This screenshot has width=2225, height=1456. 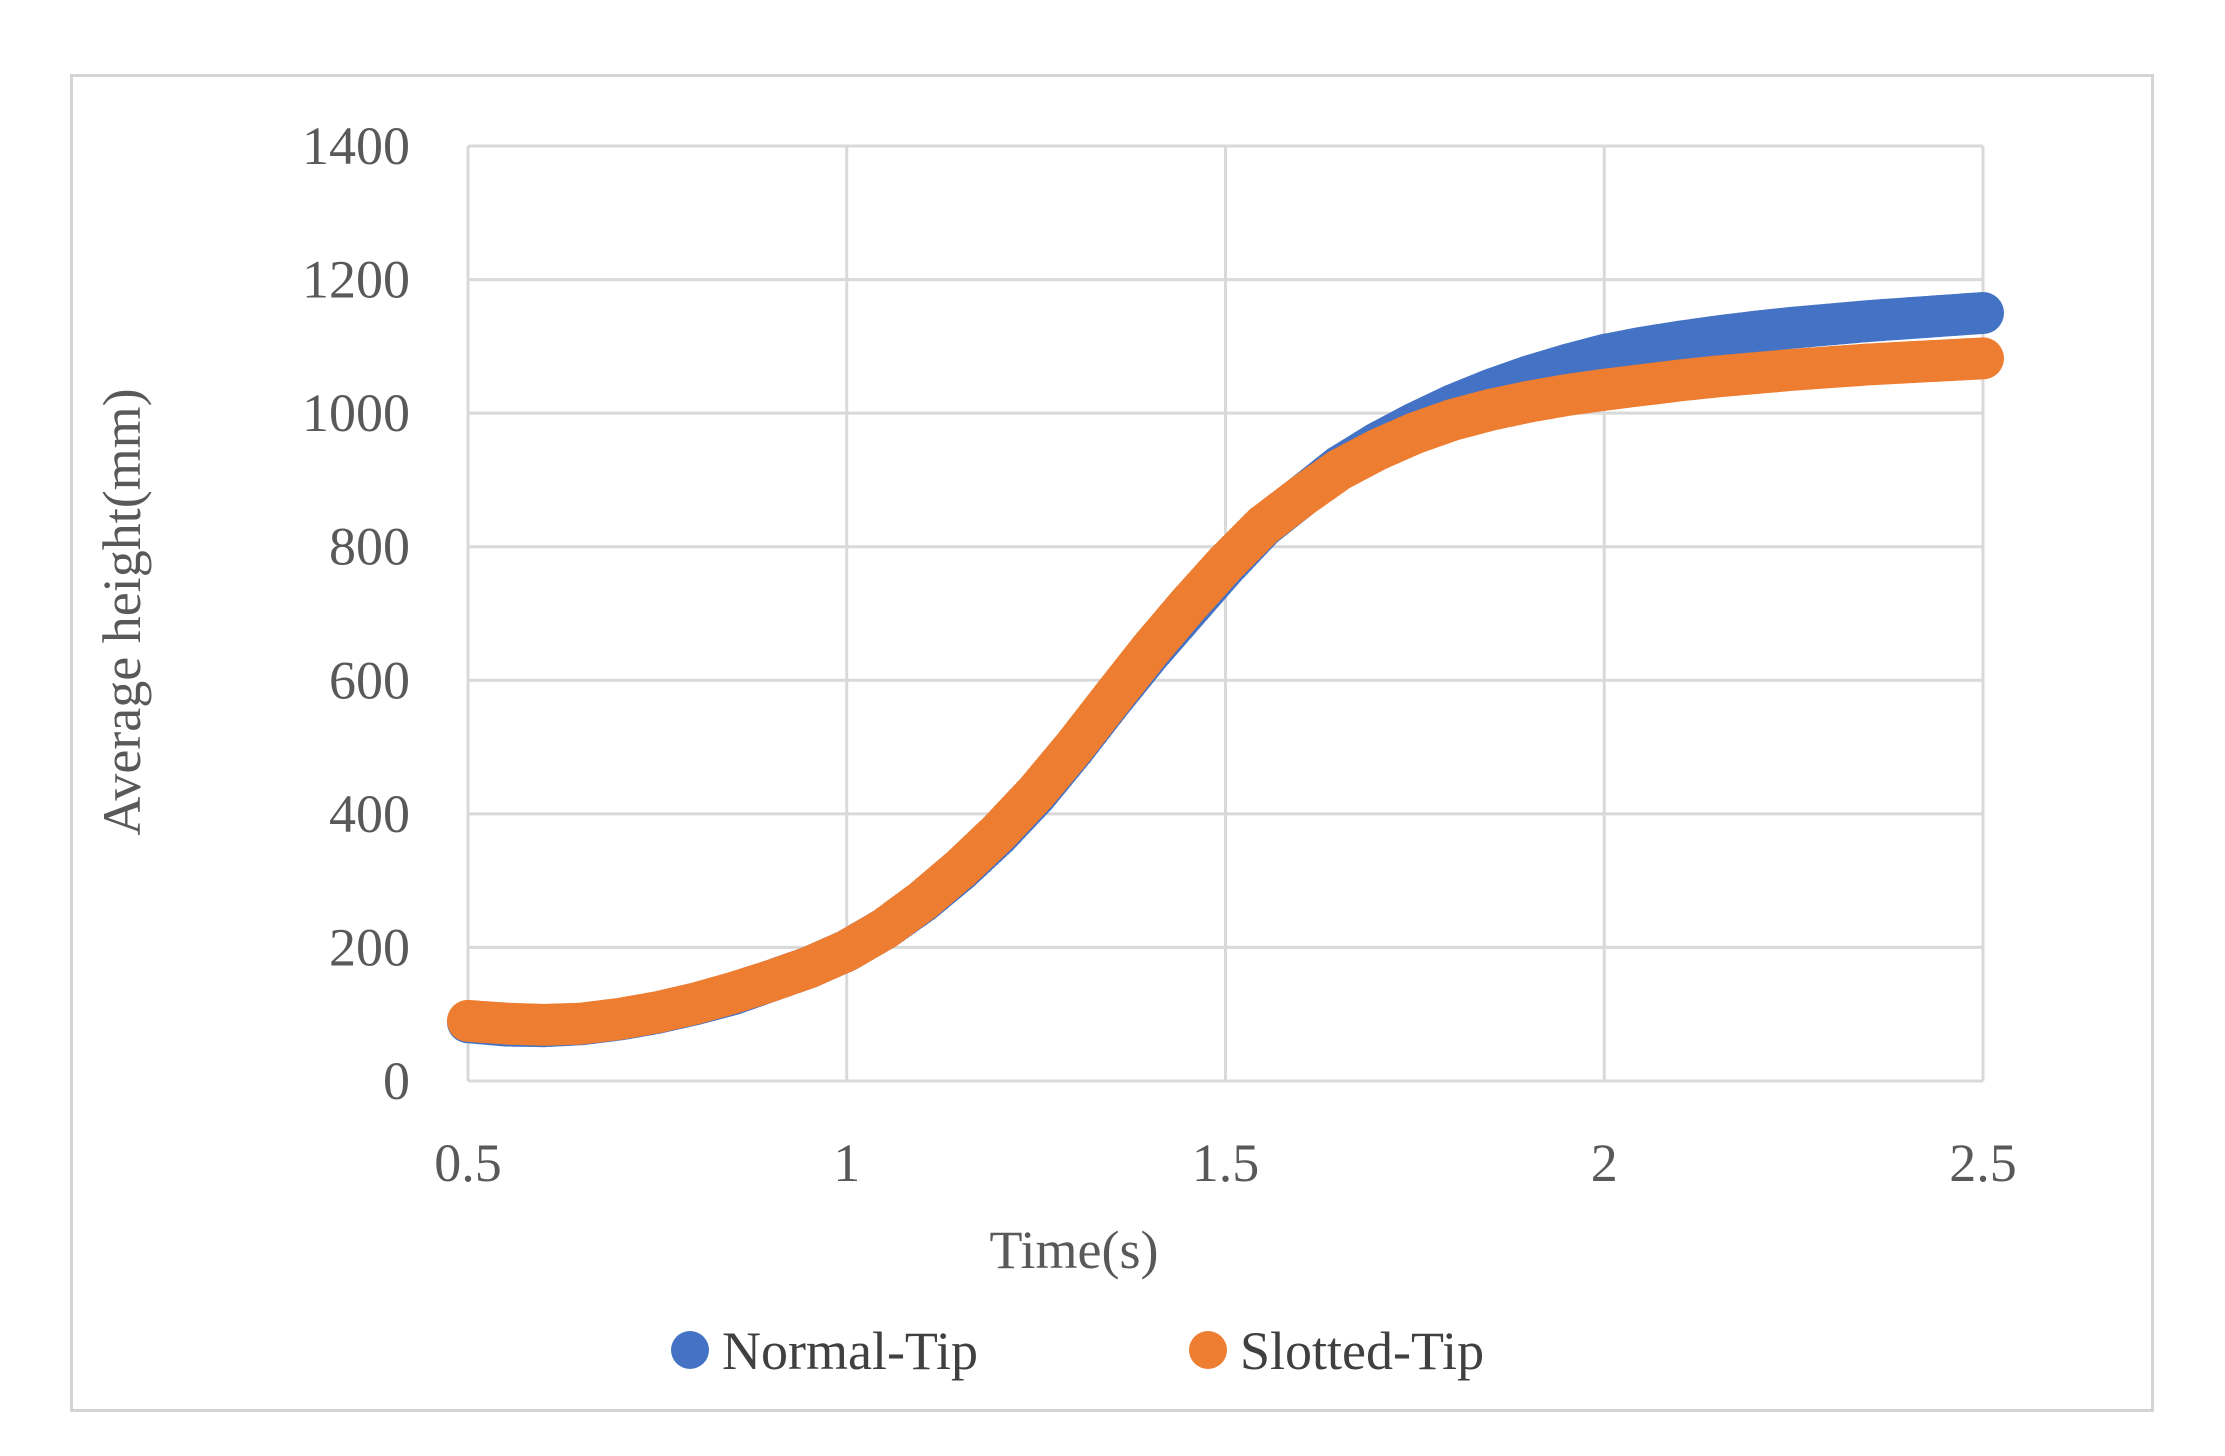 I want to click on y-tick-label: 200, so click(x=369, y=947).